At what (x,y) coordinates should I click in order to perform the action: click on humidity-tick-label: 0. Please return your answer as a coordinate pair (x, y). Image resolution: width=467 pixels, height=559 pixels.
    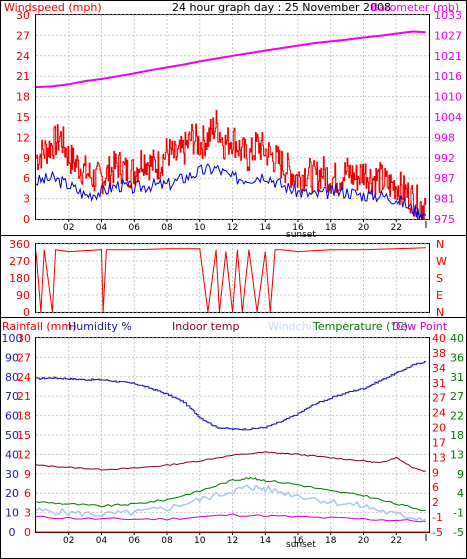
    Looking at the image, I should click on (12, 532).